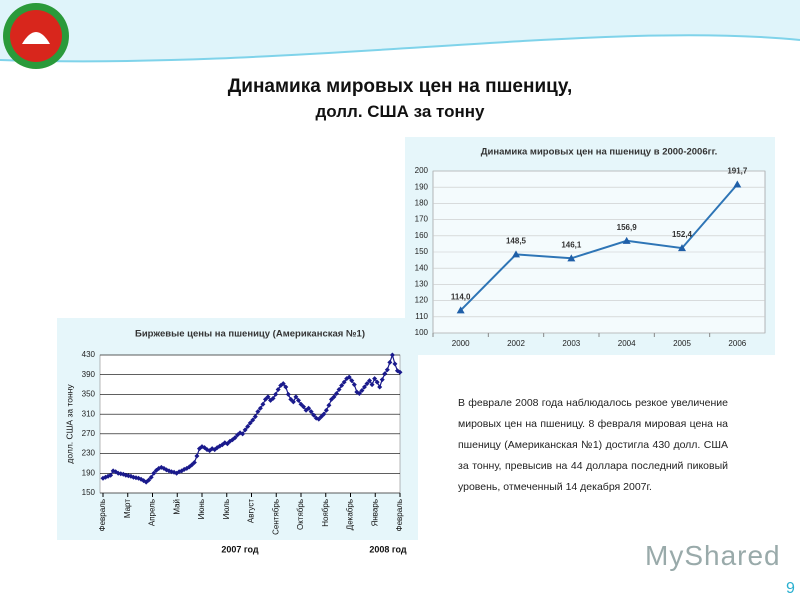 This screenshot has height=600, width=800. What do you see at coordinates (201, 509) in the screenshot?
I see `x-tick-label: Июнь` at bounding box center [201, 509].